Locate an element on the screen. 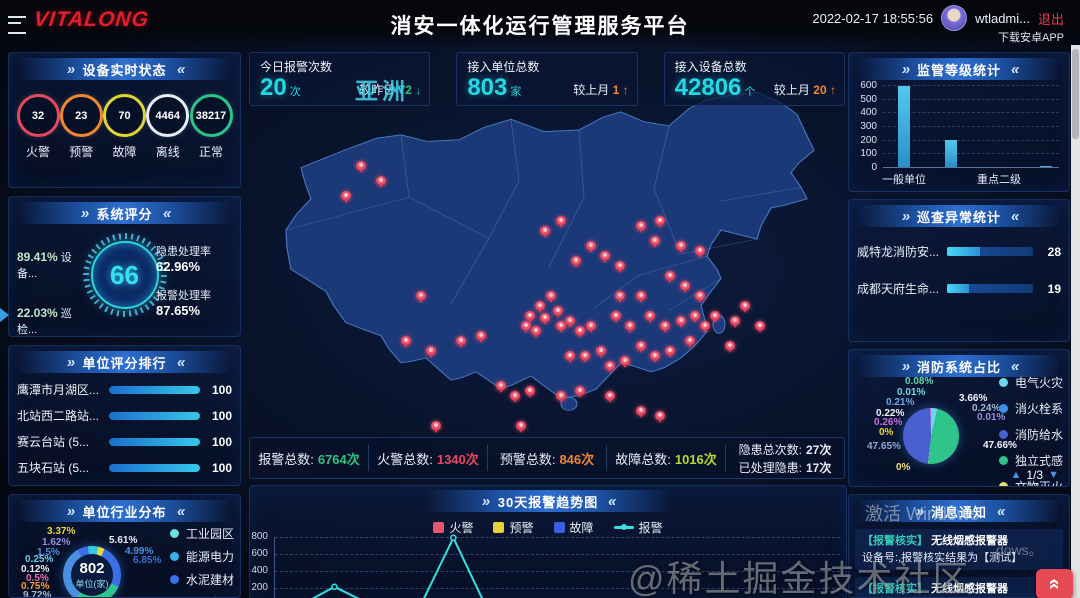  panel-title: 系统评分 is located at coordinates (124, 214).